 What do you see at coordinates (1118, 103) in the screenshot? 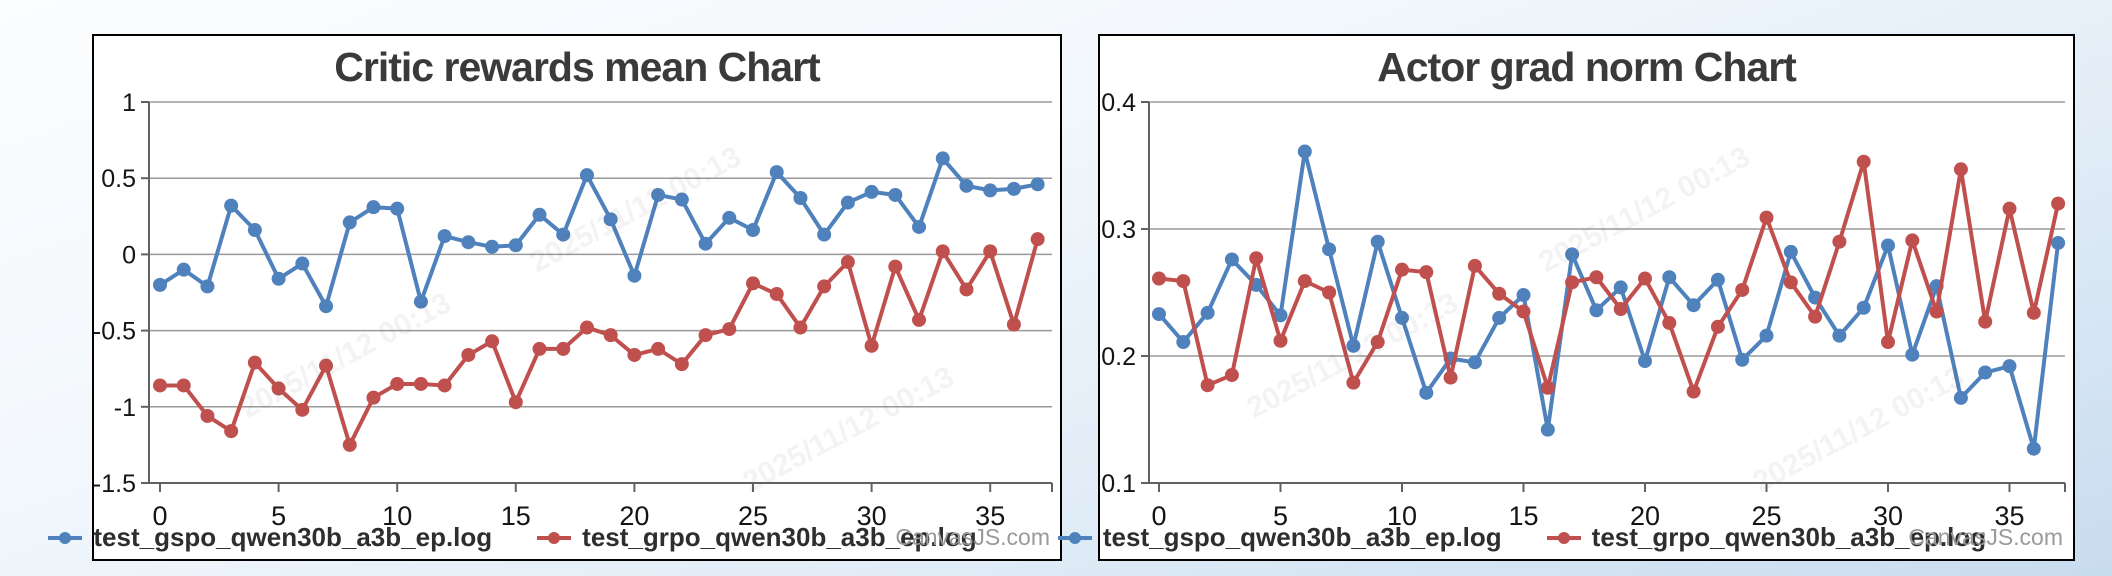
I see `svg-text: 0.4` at bounding box center [1118, 103].